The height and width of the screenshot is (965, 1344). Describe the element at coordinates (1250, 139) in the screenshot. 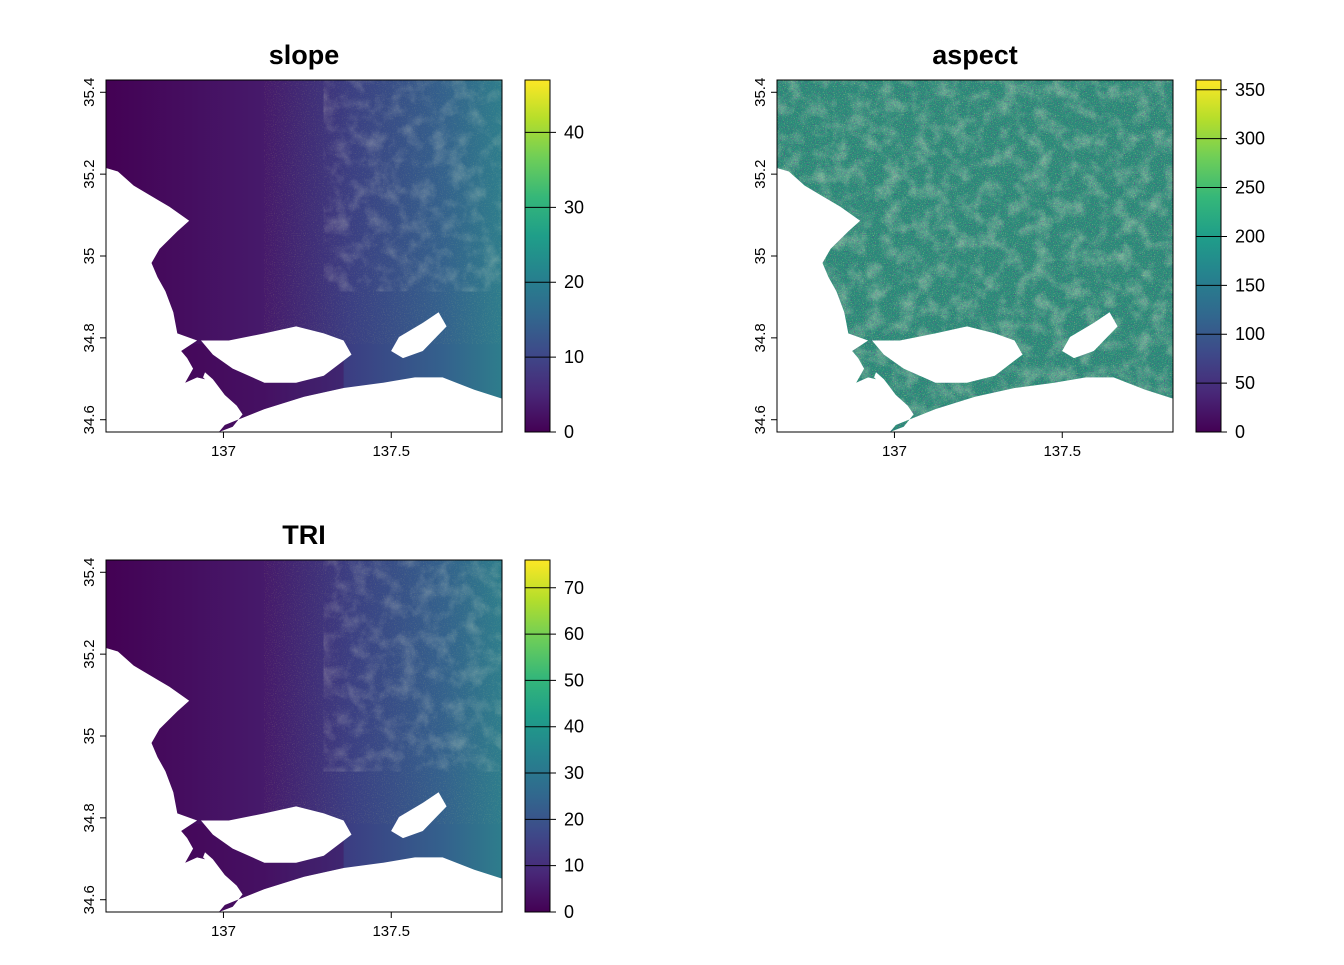

I see `legend-tick-label: 300` at that location.